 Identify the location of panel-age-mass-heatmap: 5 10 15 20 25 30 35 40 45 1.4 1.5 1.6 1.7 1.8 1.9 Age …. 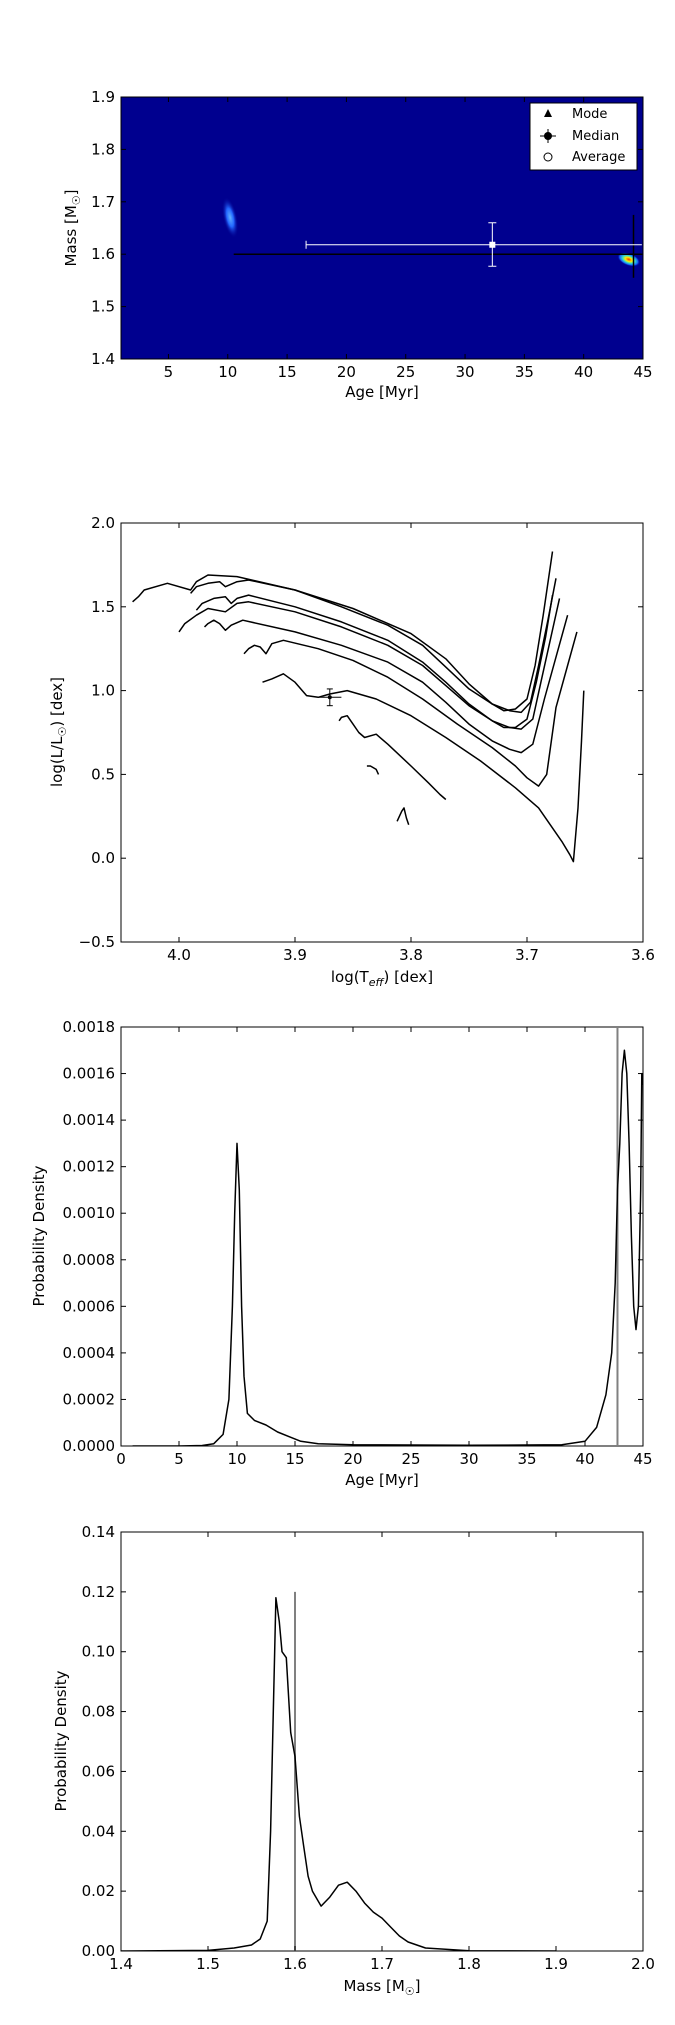
(357, 244).